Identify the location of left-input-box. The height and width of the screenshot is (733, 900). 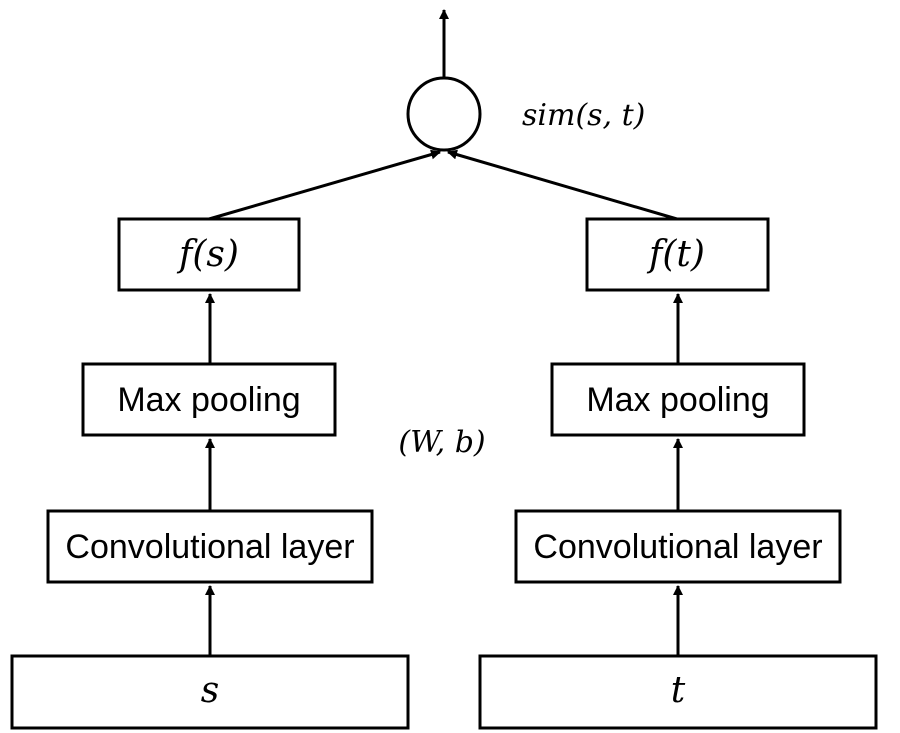
(210, 692).